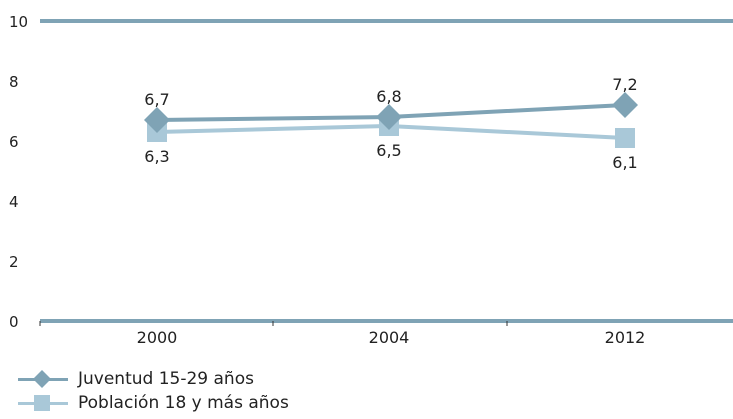  Describe the element at coordinates (388, 150) in the screenshot. I see `data-label: 6,5` at that location.